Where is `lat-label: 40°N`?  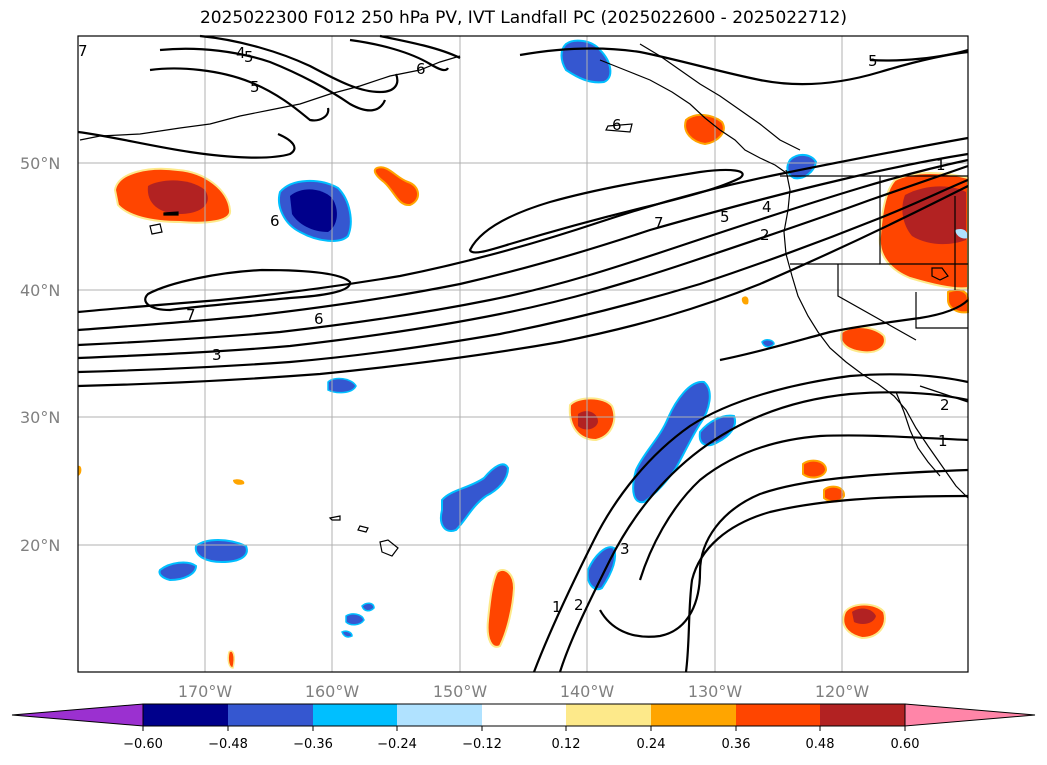 lat-label: 40°N is located at coordinates (40, 290).